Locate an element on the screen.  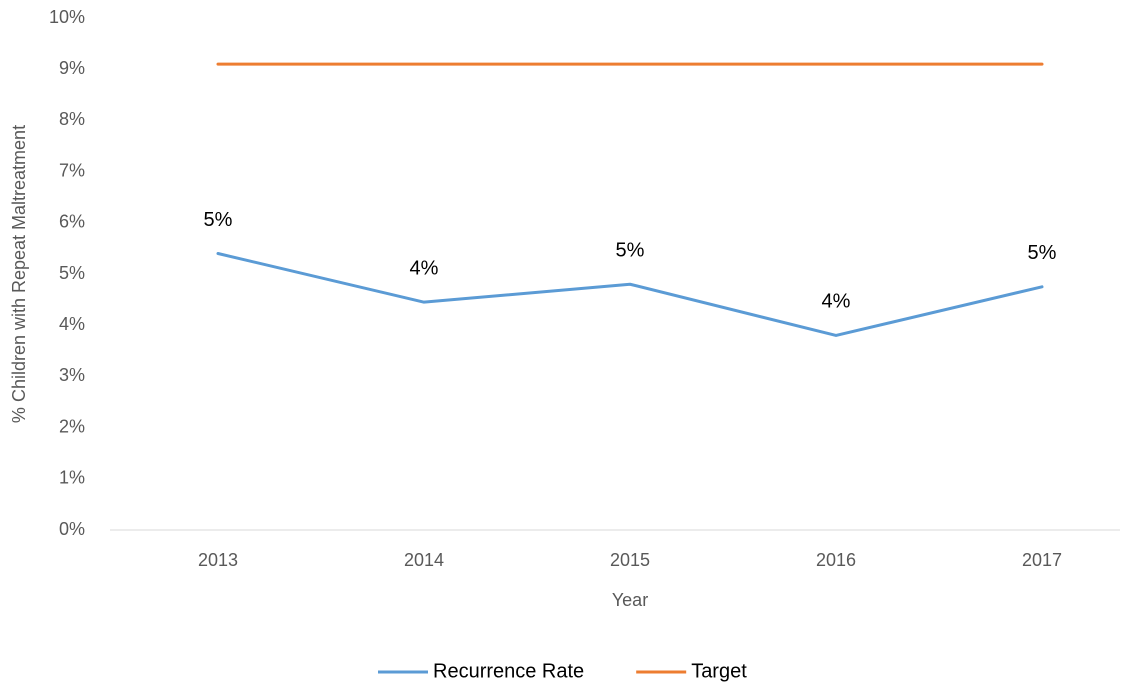
y-tick-label: 8% is located at coordinates (72, 119).